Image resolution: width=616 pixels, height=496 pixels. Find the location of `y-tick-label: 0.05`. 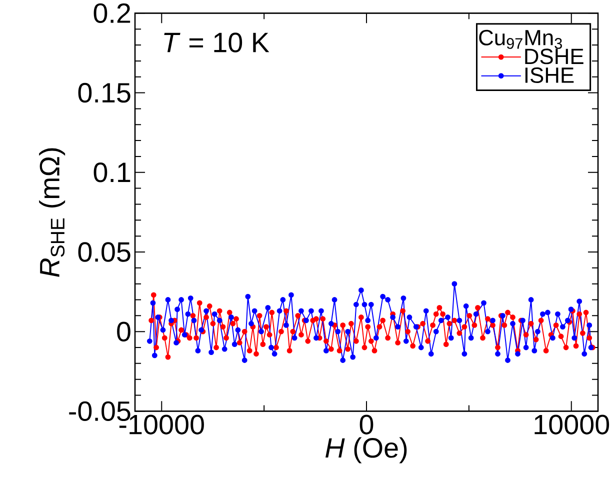

y-tick-label: 0.05 is located at coordinates (104, 252).